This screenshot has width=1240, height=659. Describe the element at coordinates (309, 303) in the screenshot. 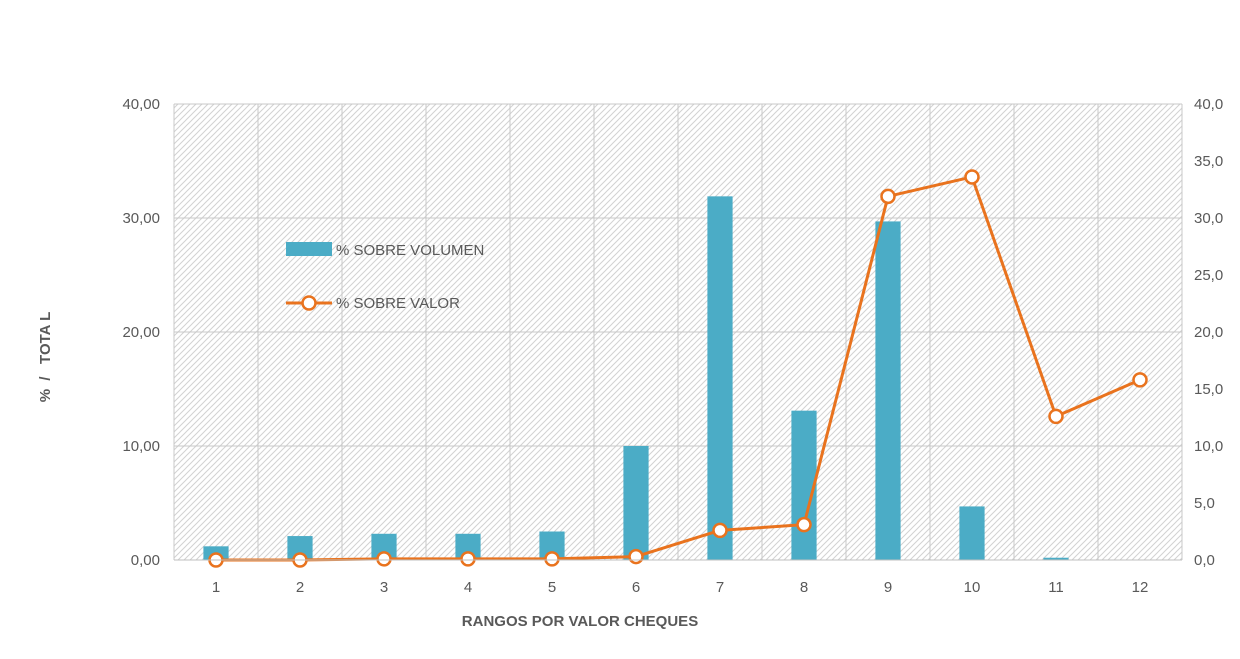

I see `legend-marker-valor` at that location.